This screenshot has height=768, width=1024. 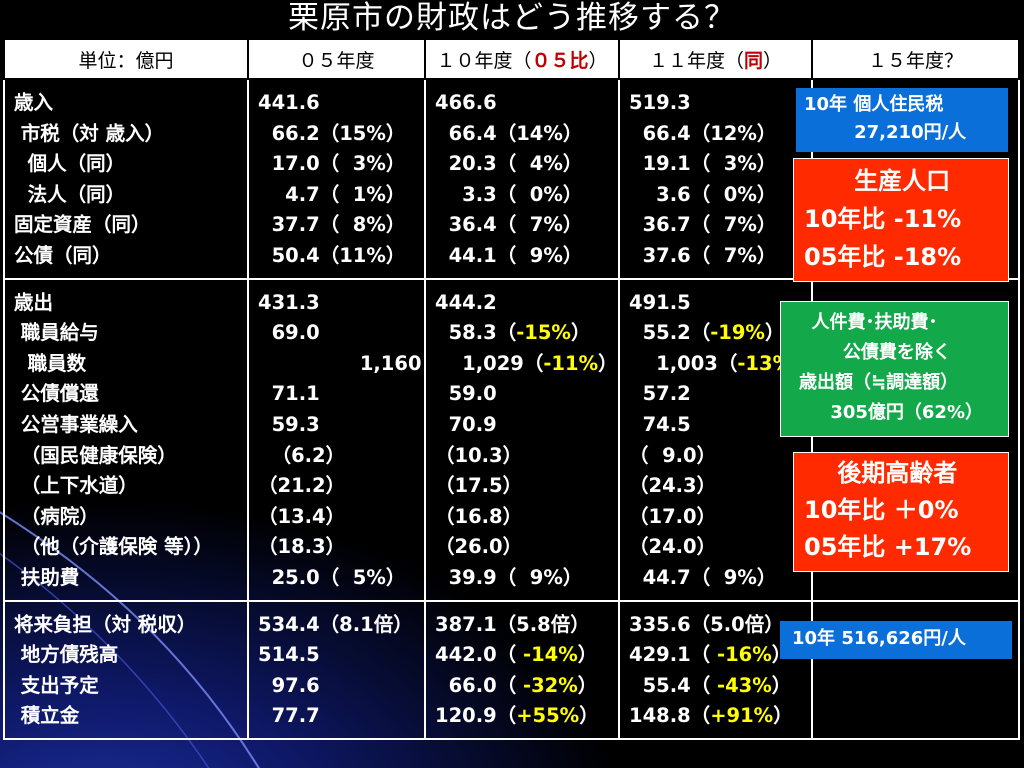 What do you see at coordinates (302, 547) in the screenshot?
I see `fy05-value: （18.3）` at bounding box center [302, 547].